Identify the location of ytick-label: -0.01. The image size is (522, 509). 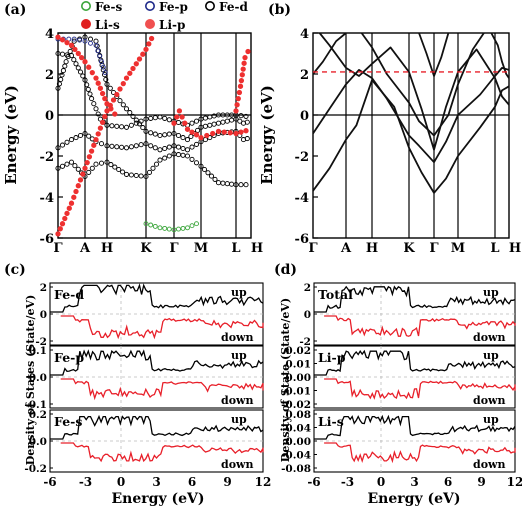
(296, 392).